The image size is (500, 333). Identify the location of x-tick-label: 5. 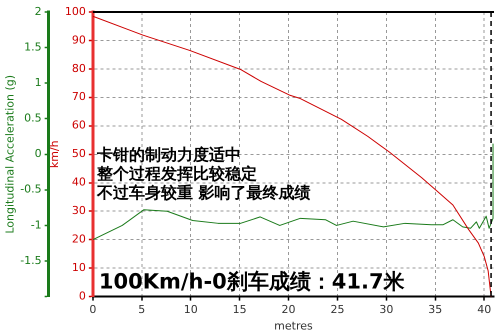
(142, 309).